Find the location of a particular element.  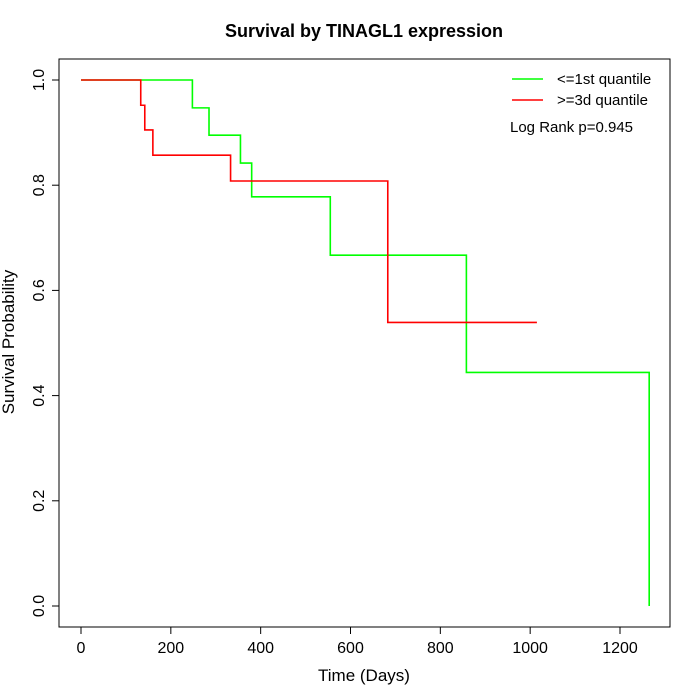

x-tick-label: 600 is located at coordinates (350, 648).